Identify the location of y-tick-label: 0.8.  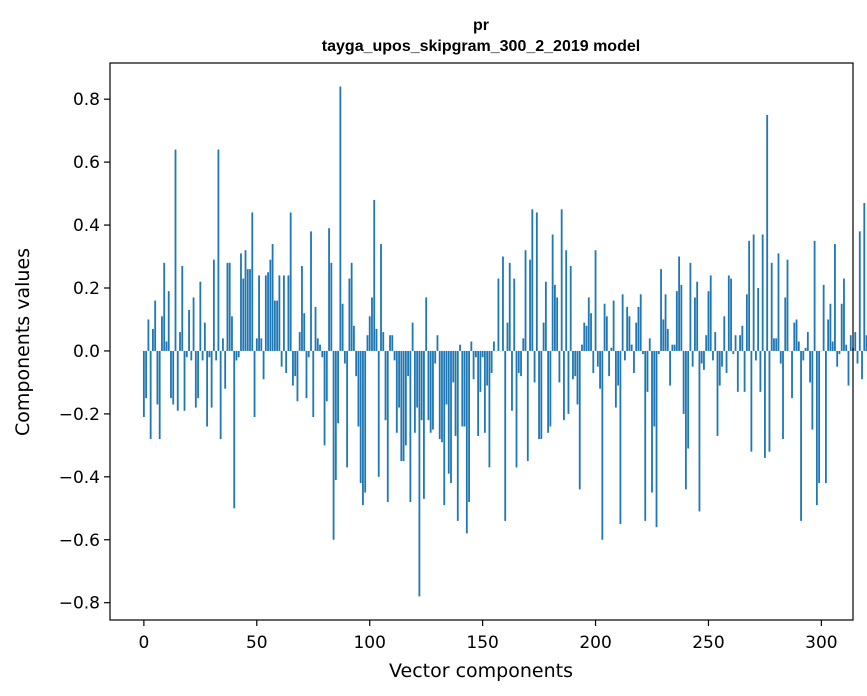
(86, 100).